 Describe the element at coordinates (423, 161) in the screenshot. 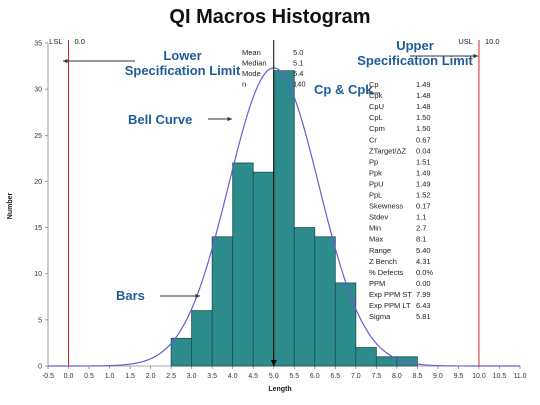

I see `capability-stat-value: 1.51` at that location.